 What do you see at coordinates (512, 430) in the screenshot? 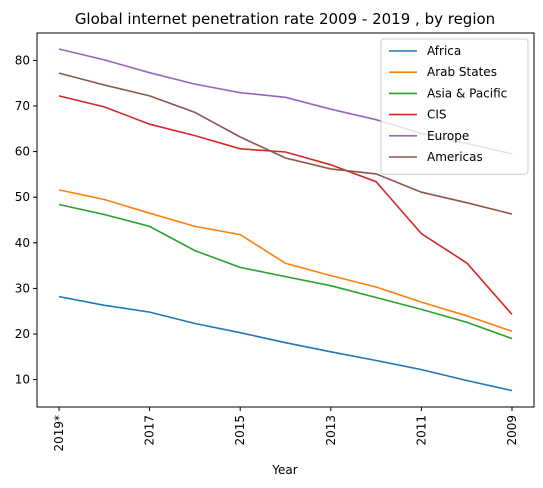
I see `x-tick-label: 2009` at bounding box center [512, 430].